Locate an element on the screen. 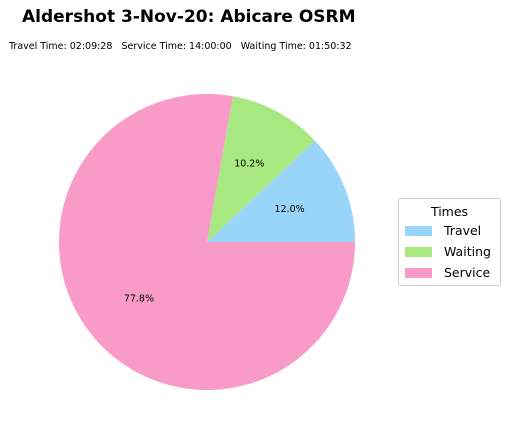  legend-title: Times is located at coordinates (449, 211).